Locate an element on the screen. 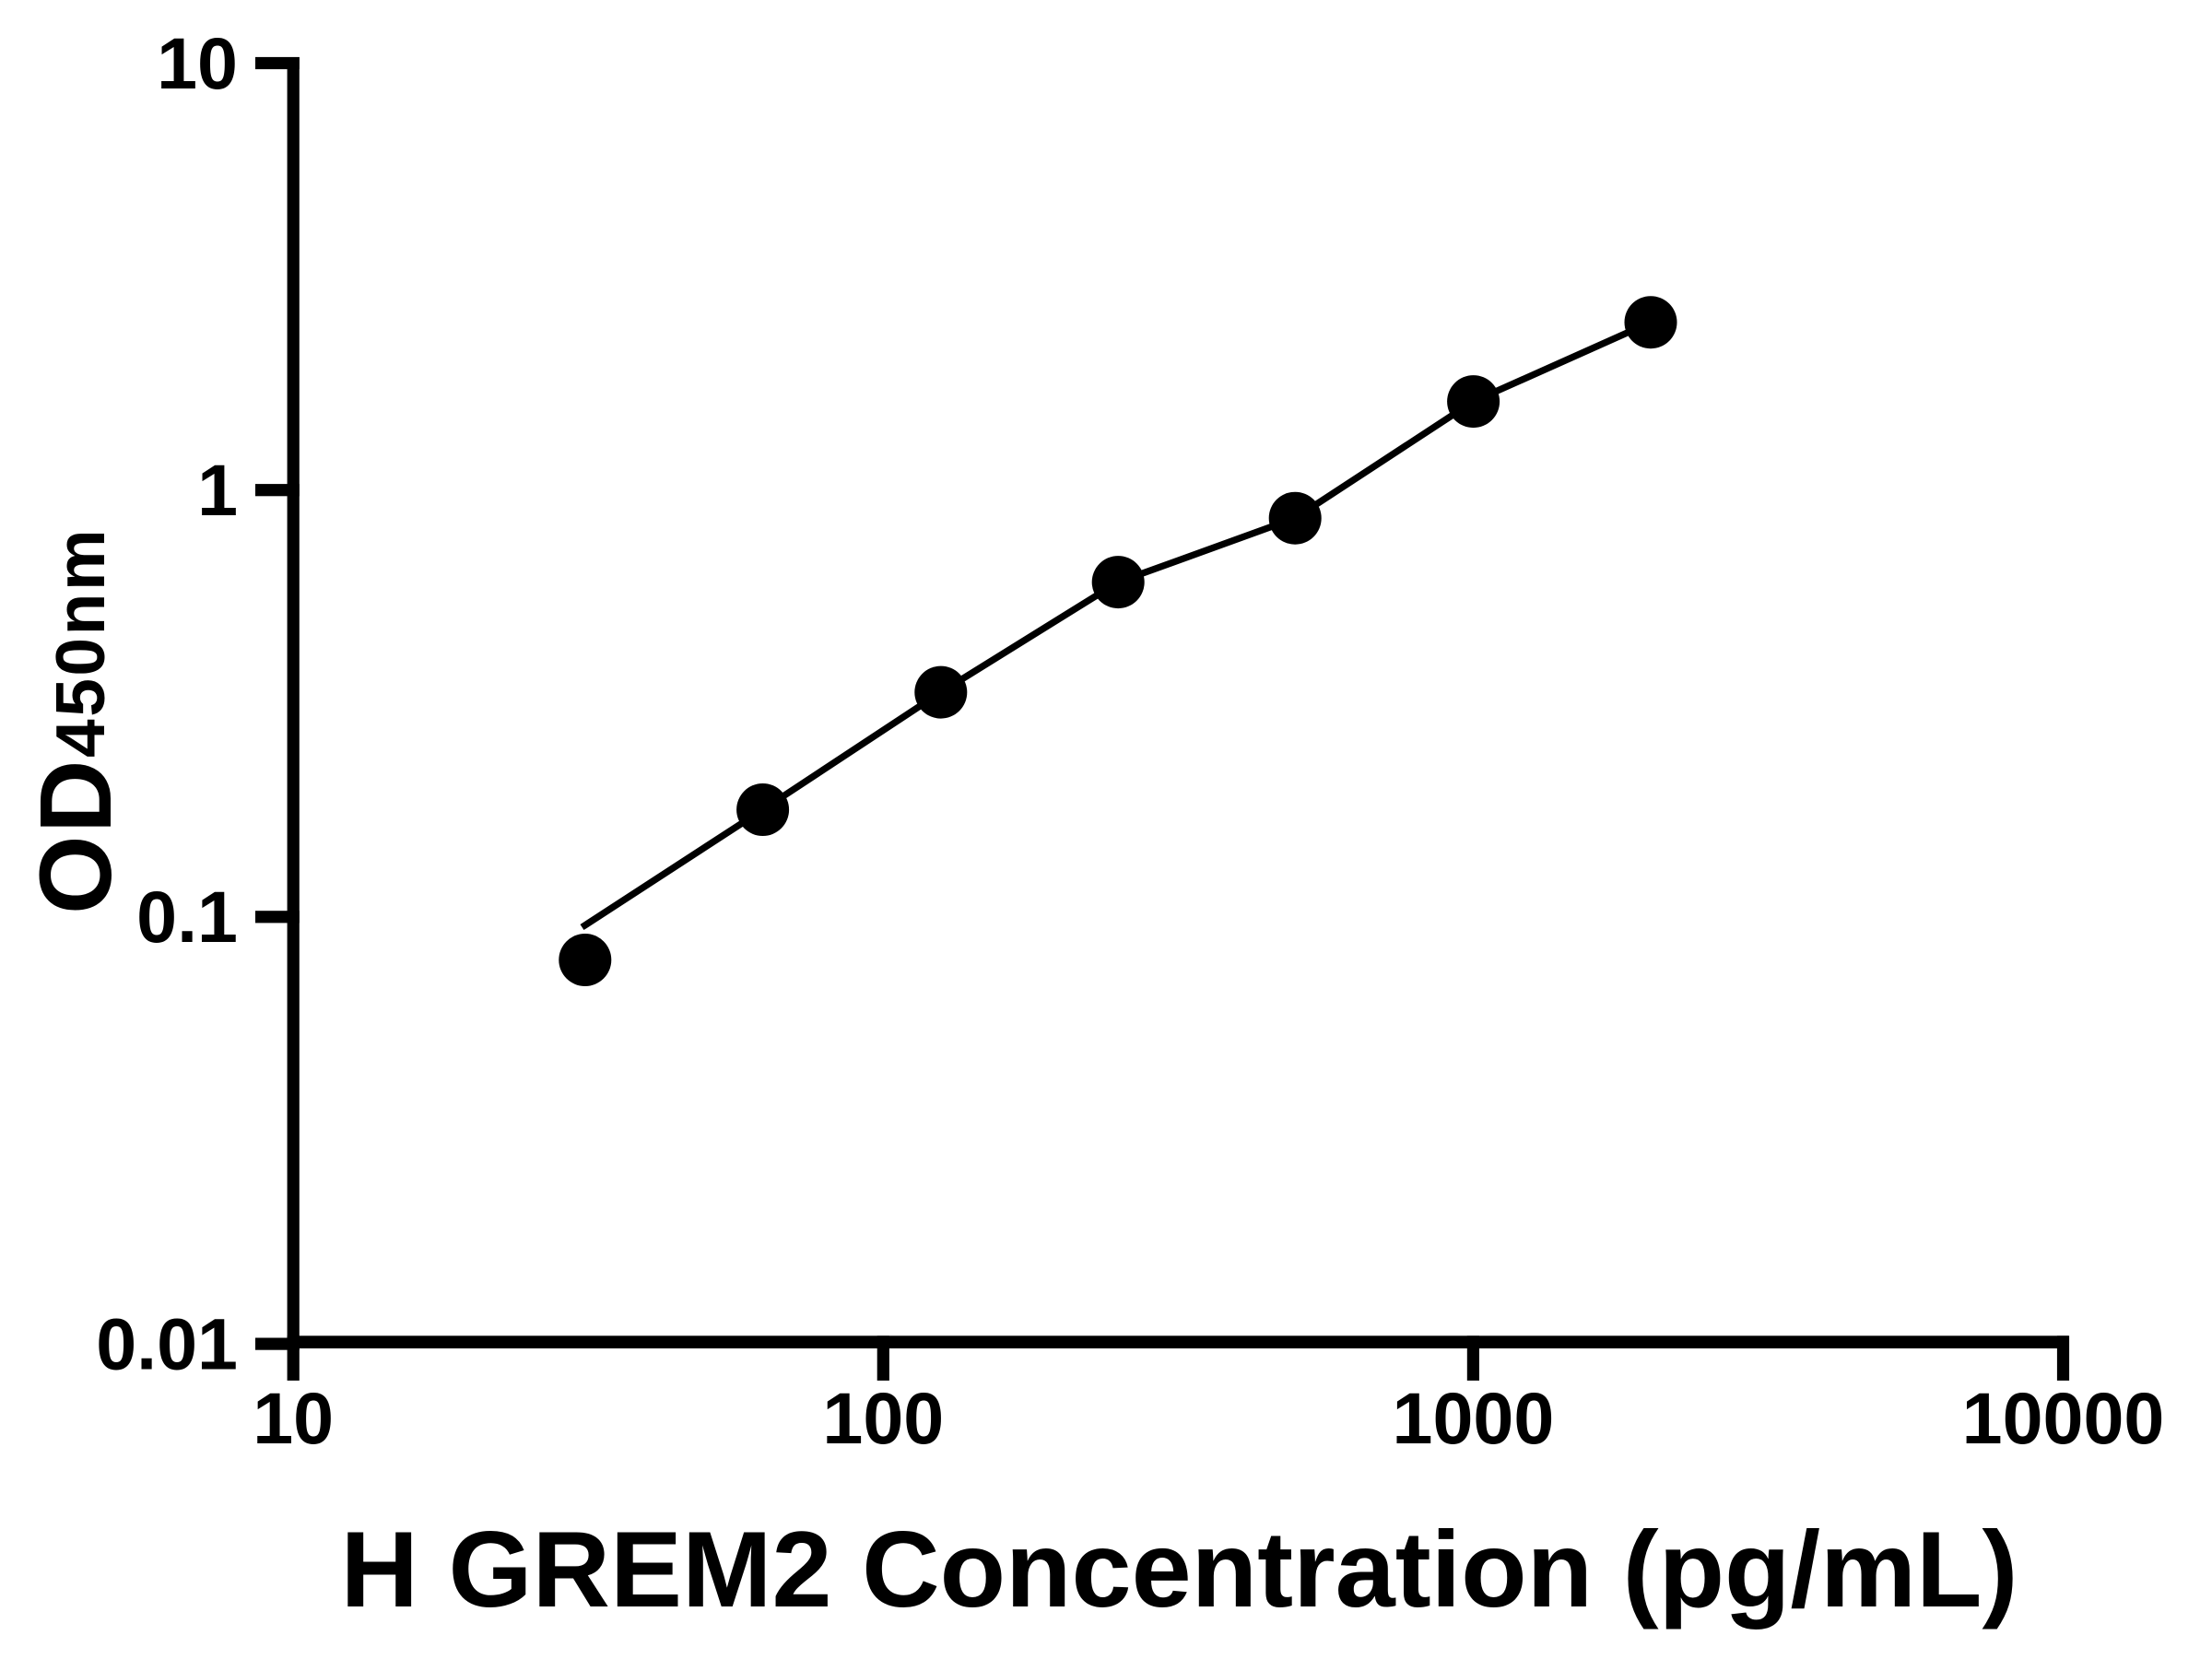  svg-text: 10000 is located at coordinates (2063, 1418).